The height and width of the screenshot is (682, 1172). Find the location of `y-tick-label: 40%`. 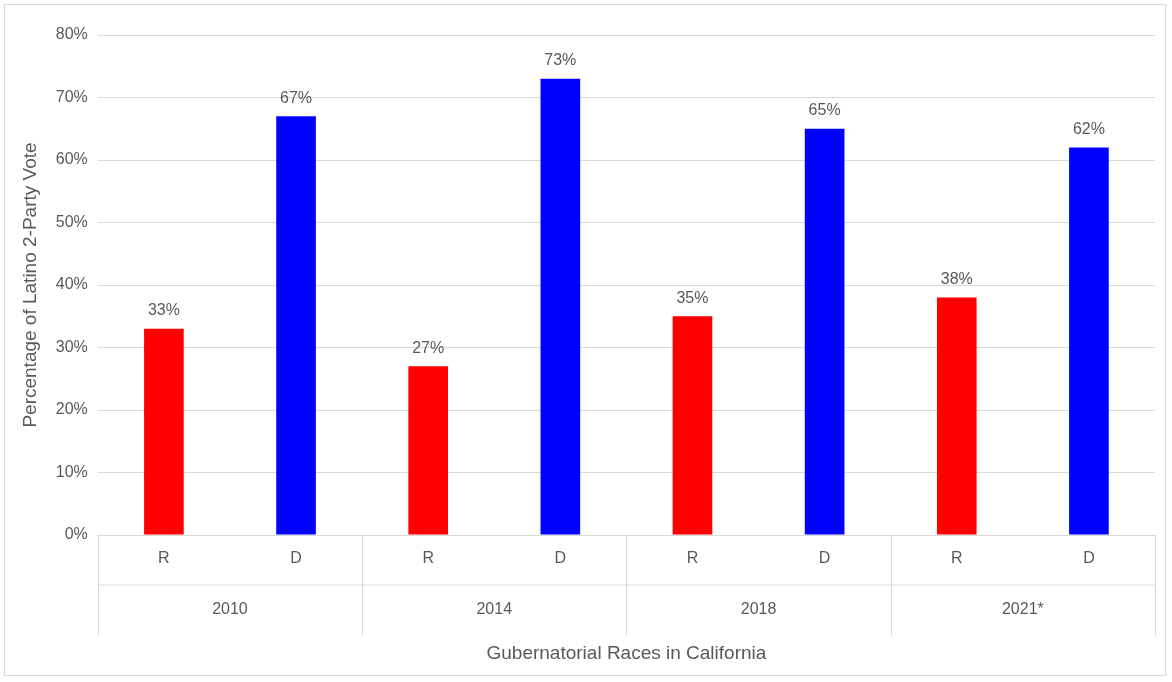

y-tick-label: 40% is located at coordinates (71, 284).